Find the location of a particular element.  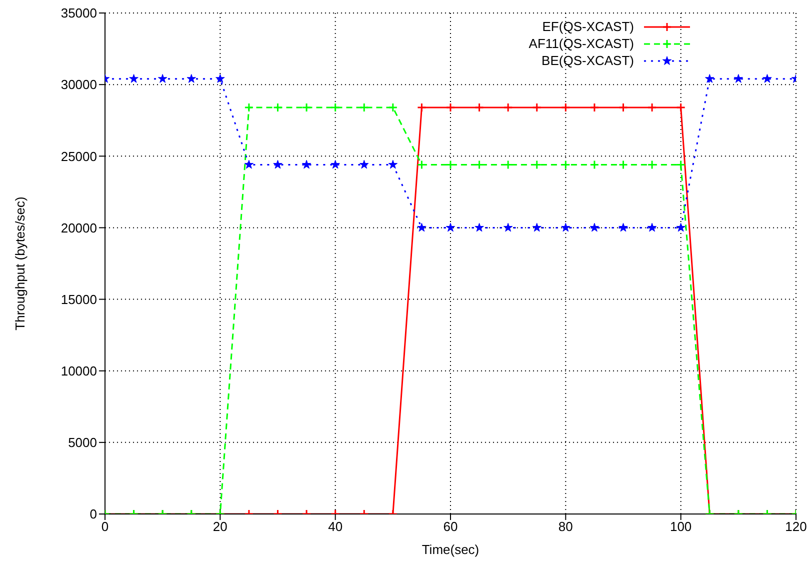

y-tick-label: 5000 is located at coordinates (82, 442).